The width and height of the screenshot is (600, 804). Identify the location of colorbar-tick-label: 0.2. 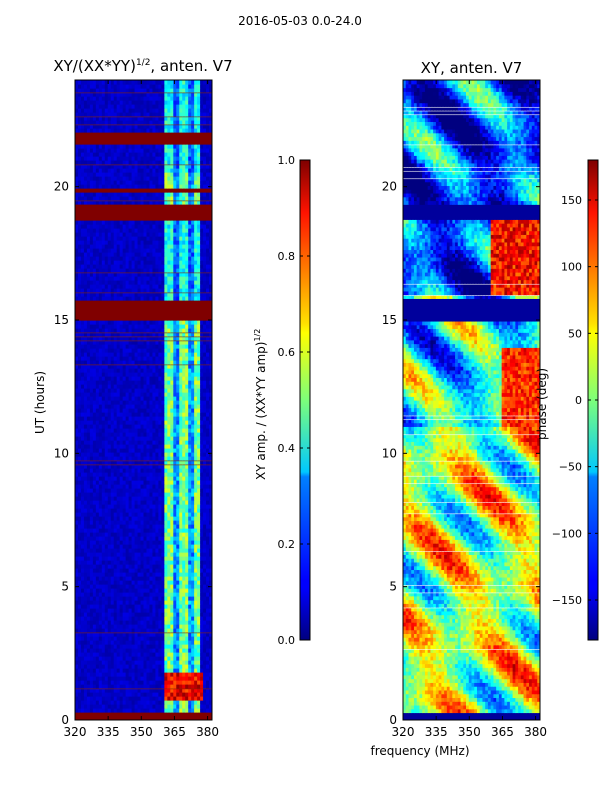
(287, 544).